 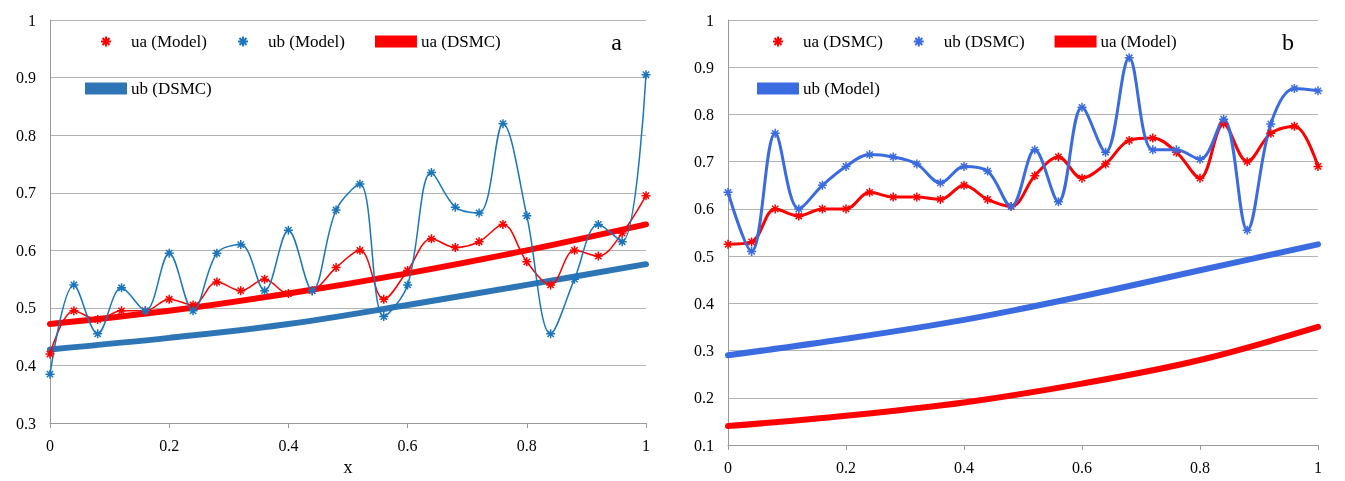 What do you see at coordinates (1288, 42) in the screenshot?
I see `annotation: b` at bounding box center [1288, 42].